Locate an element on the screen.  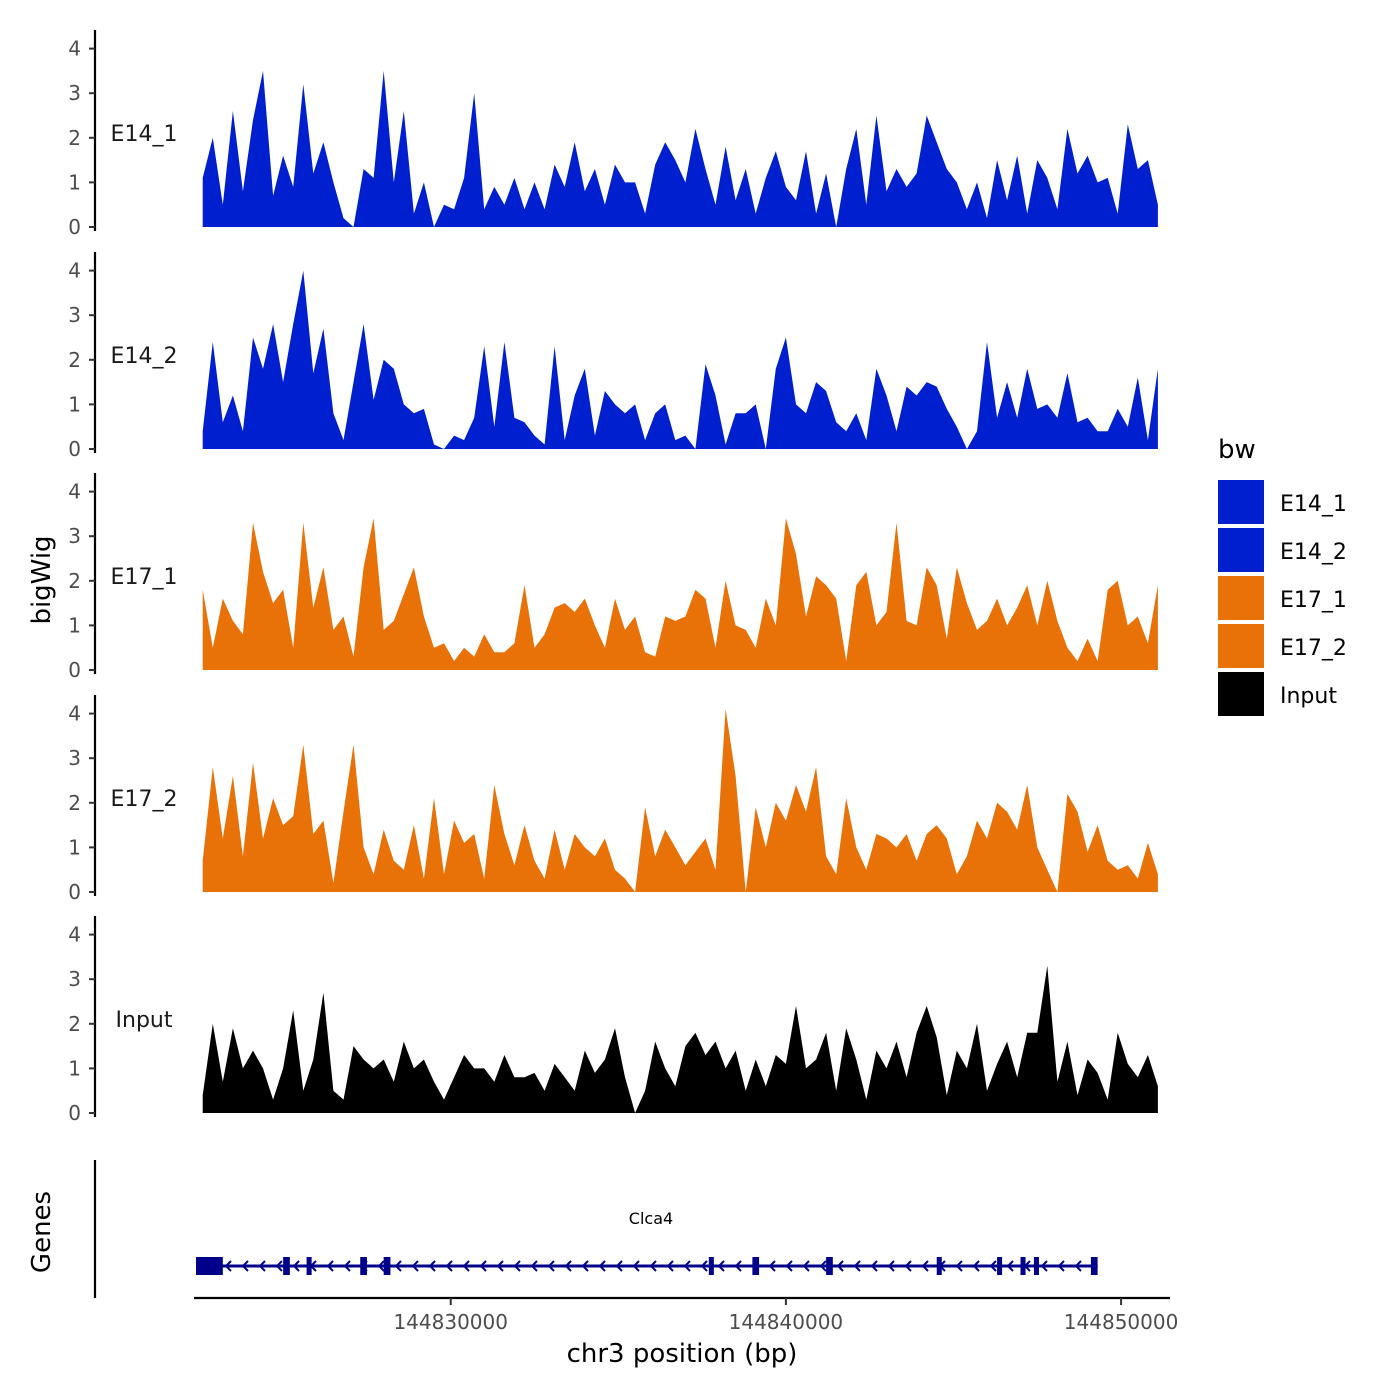
x-tick-label: 144850000 is located at coordinates (1121, 1322).